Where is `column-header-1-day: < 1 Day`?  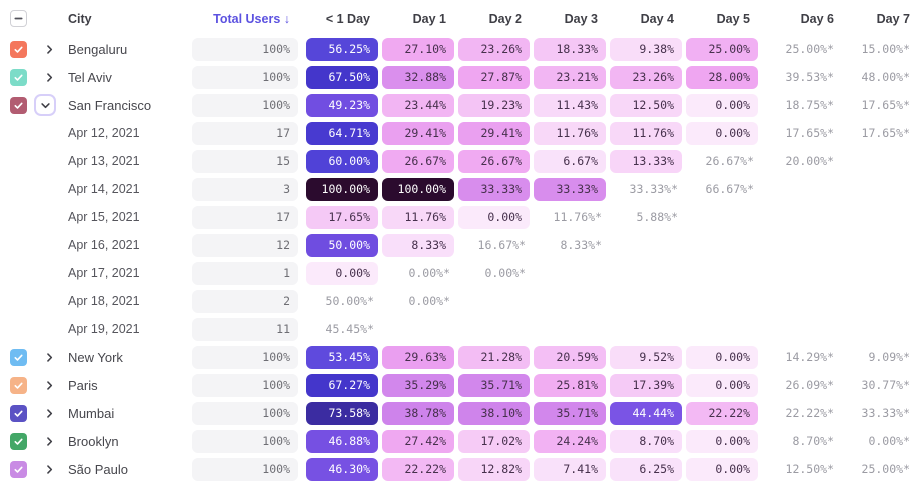 column-header-1-day: < 1 Day is located at coordinates (347, 18).